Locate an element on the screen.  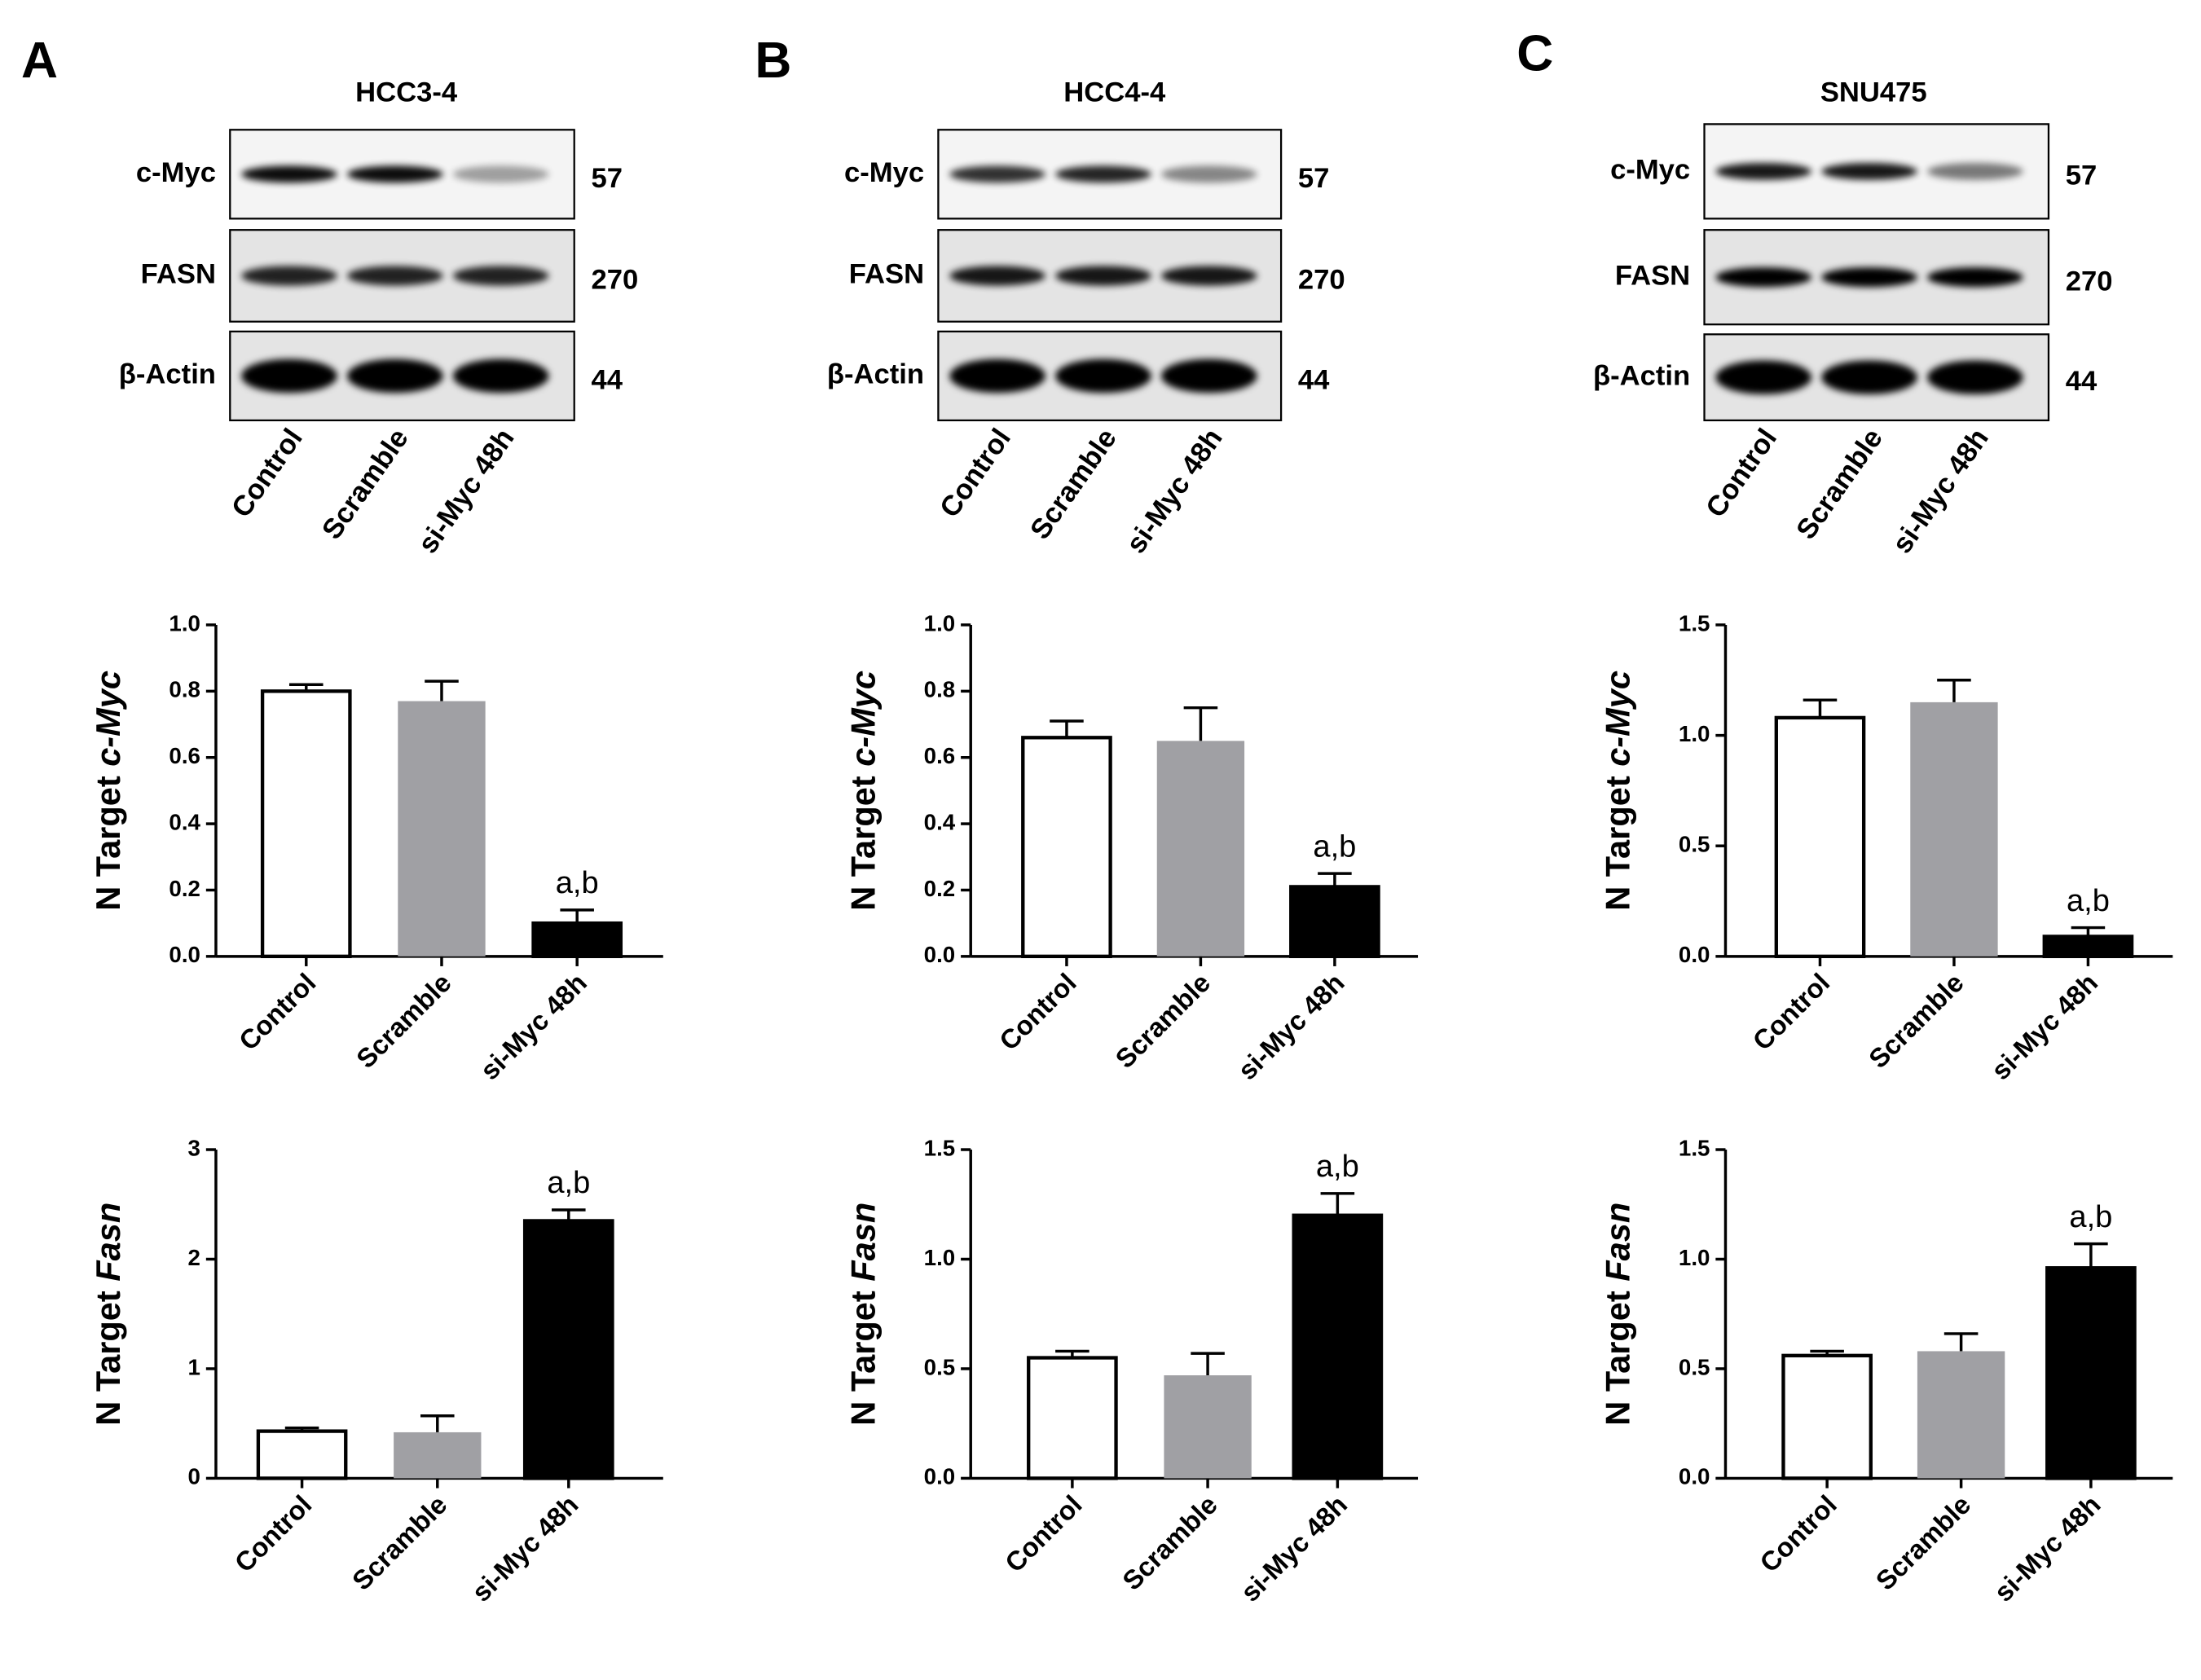
y-tick-label: 0 is located at coordinates (194, 1476).